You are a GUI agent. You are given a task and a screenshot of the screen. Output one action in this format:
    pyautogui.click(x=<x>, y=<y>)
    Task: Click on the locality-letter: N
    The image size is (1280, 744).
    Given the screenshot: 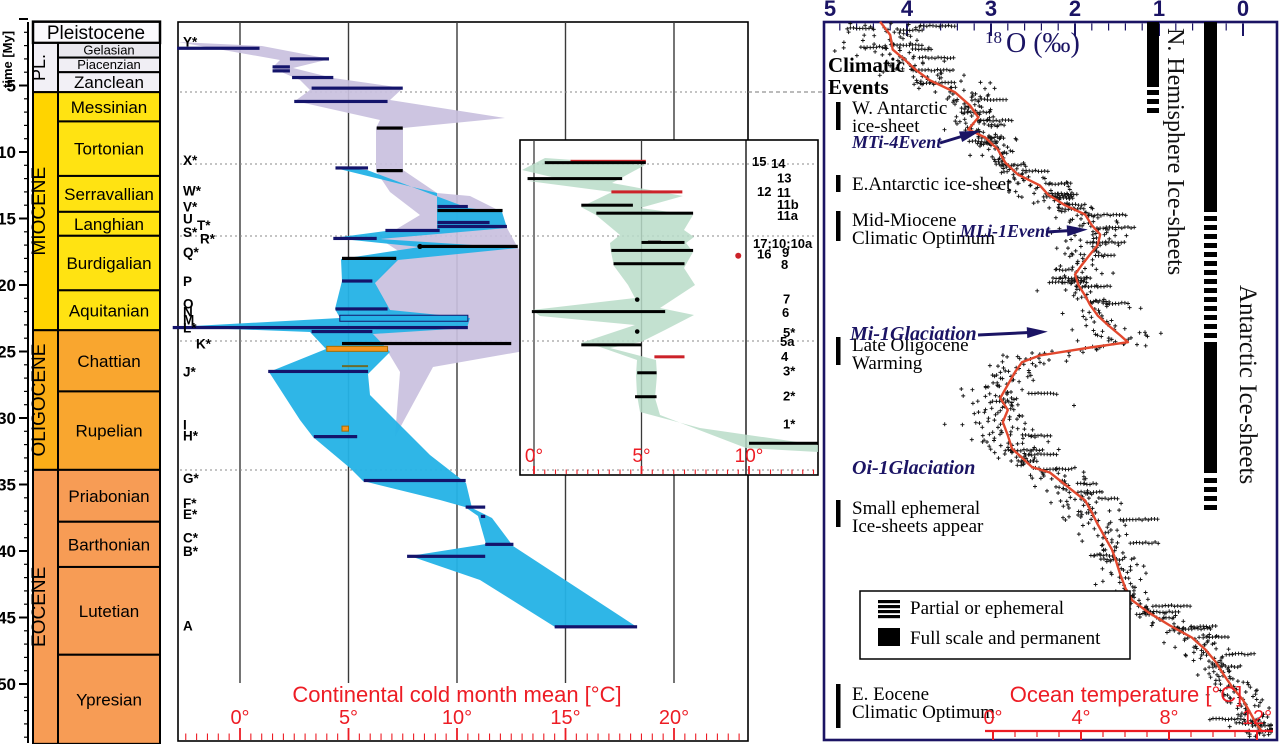 What is the action you would take?
    pyautogui.click(x=188, y=312)
    